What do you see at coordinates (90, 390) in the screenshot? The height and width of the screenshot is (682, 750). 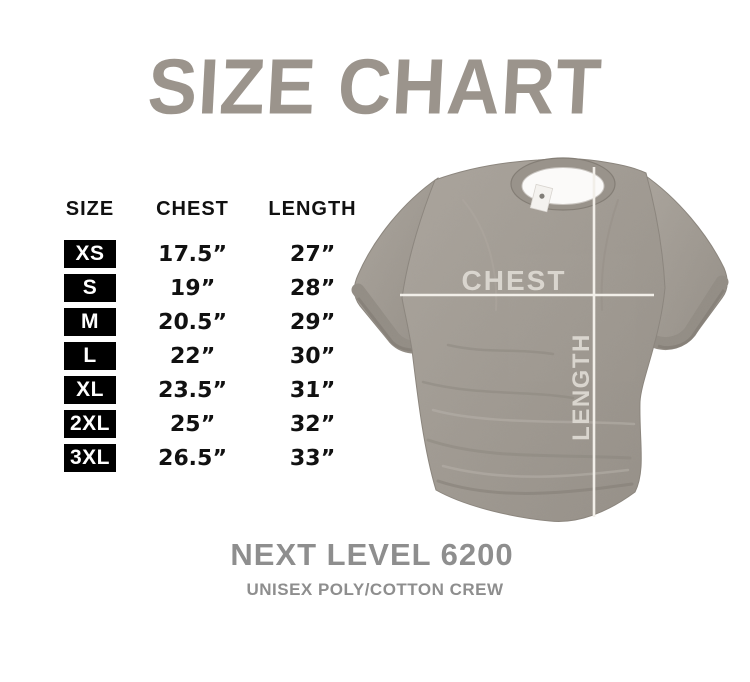 I see `size-badge: XL` at bounding box center [90, 390].